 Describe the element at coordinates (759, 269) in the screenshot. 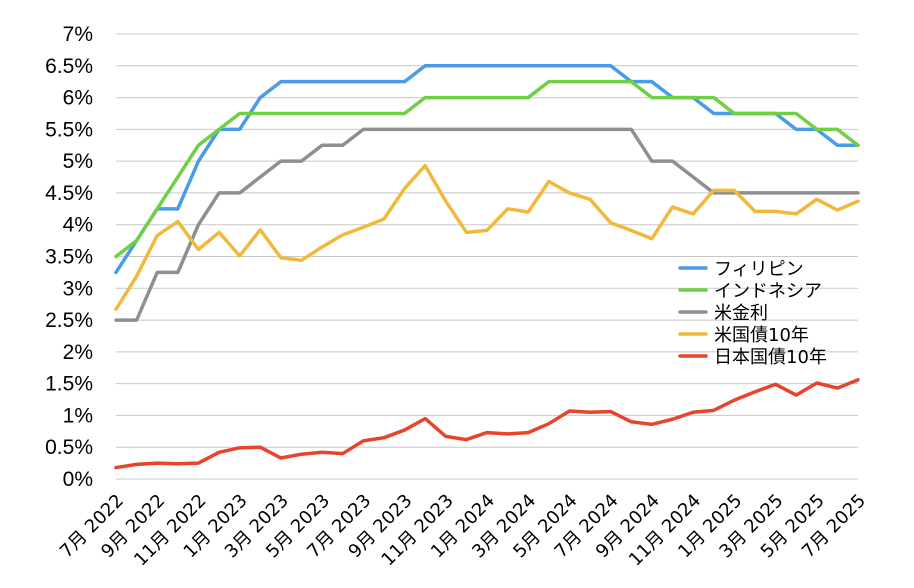

I see `legend-label: フィリピン` at that location.